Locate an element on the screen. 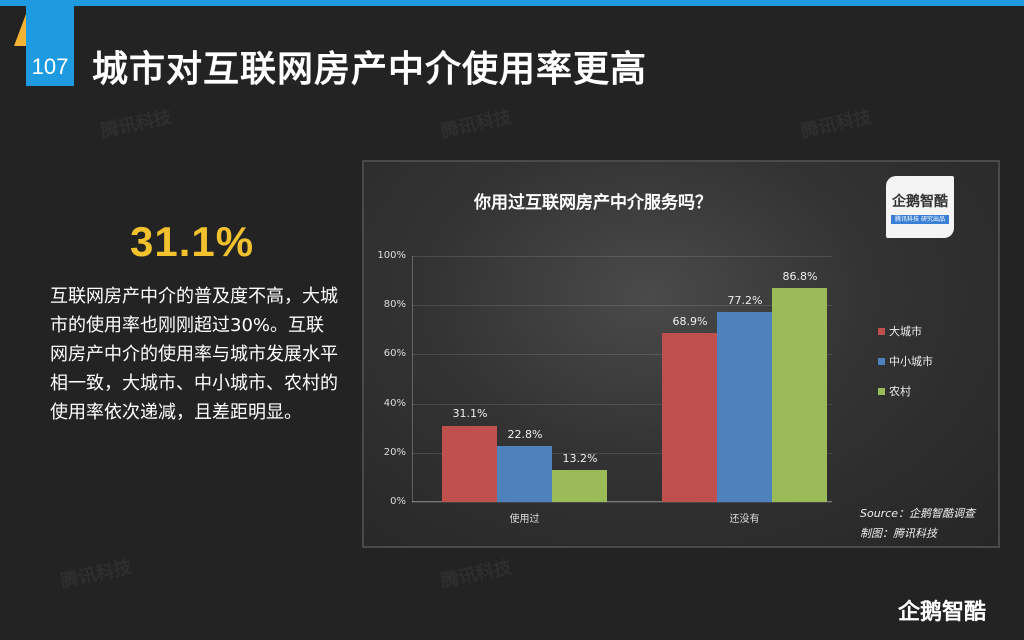 The image size is (1024, 640). x-category-label: 还没有 is located at coordinates (744, 519).